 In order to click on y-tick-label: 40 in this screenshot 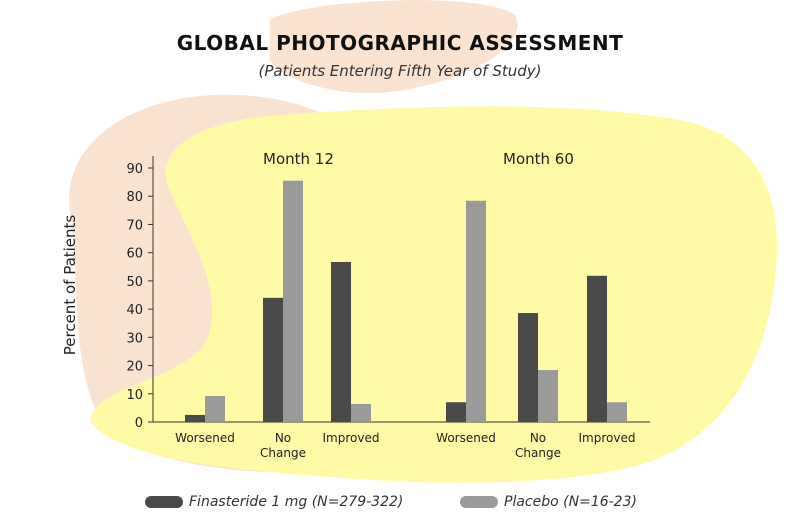, I will do `click(134, 310)`.